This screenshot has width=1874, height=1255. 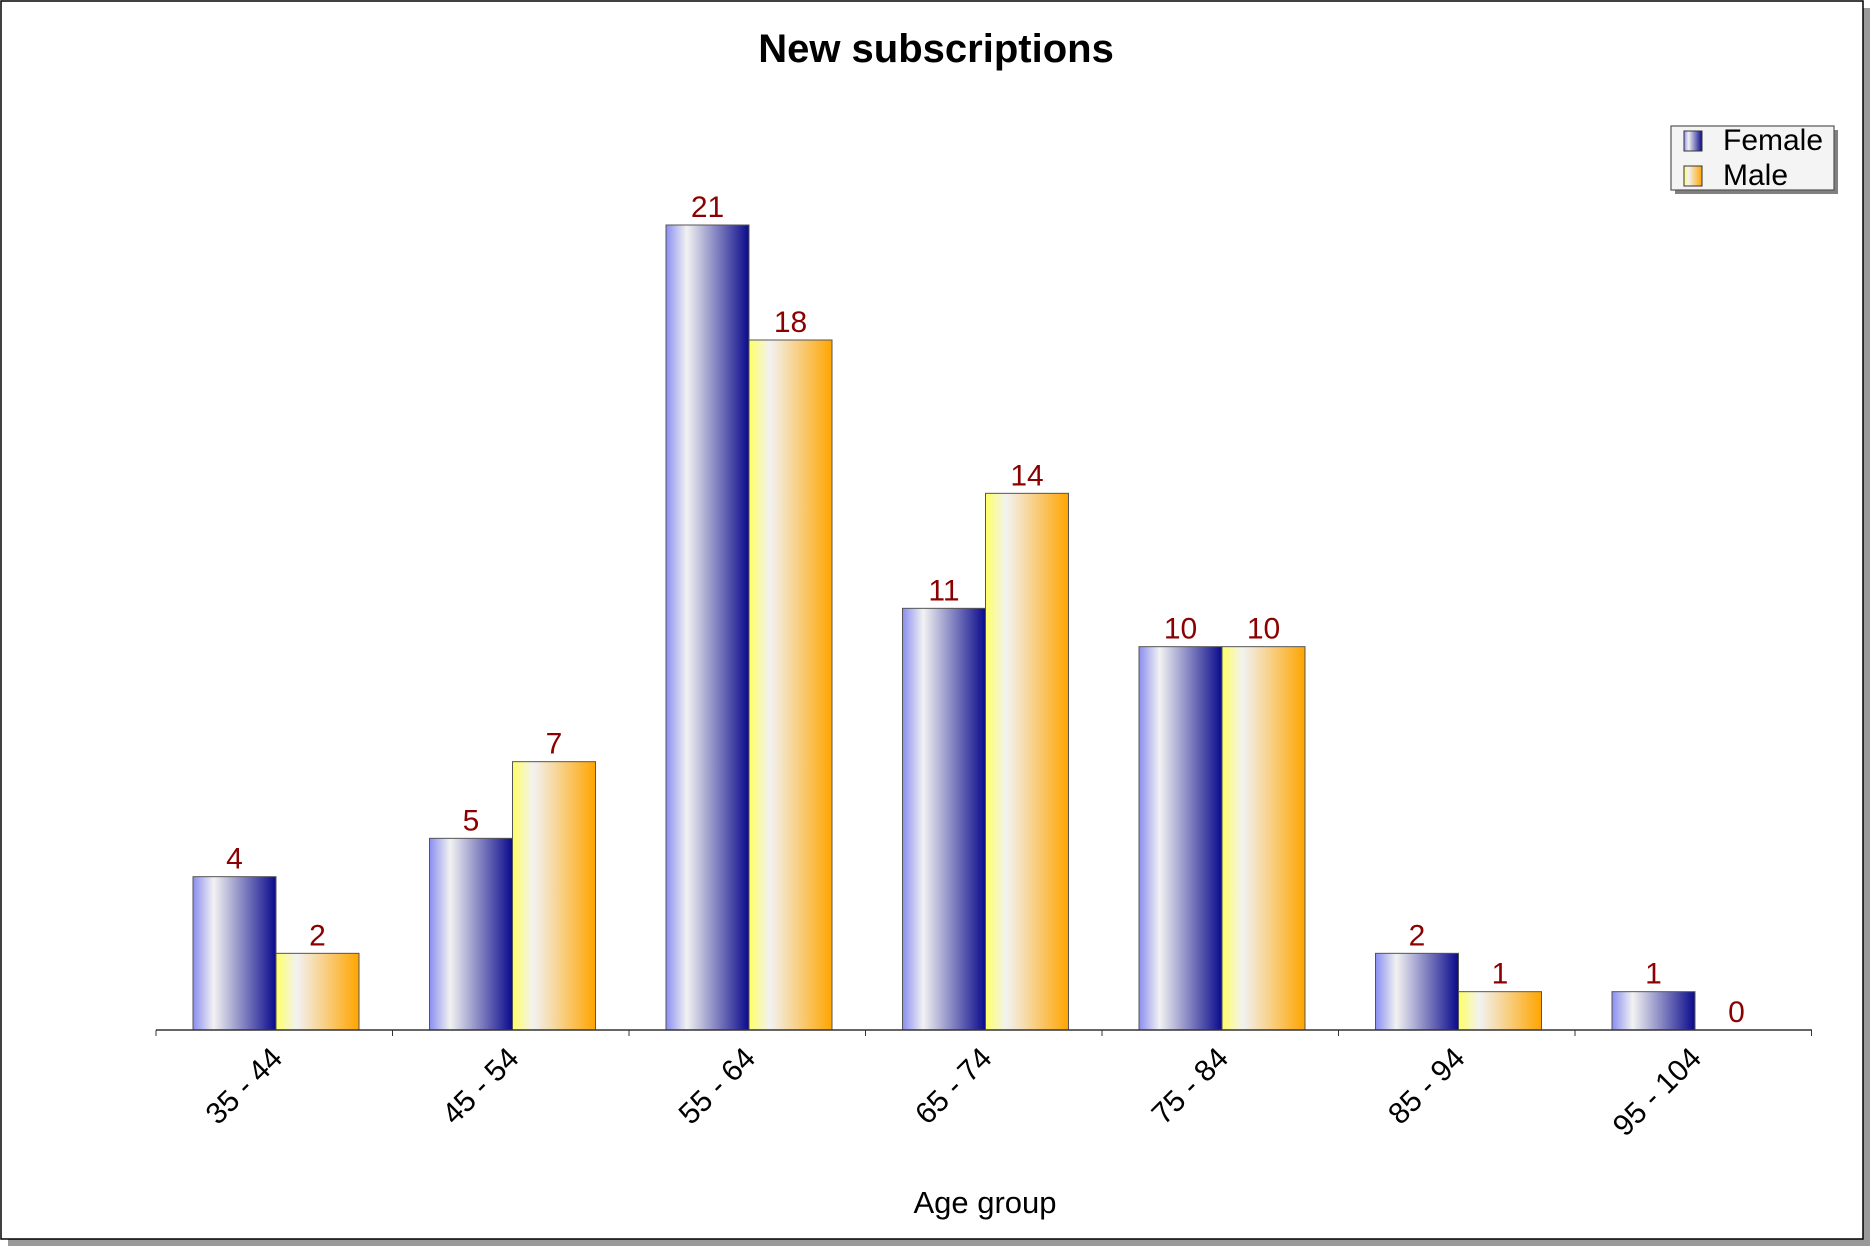 What do you see at coordinates (1417, 935) in the screenshot?
I see `data-label-female-5: 2` at bounding box center [1417, 935].